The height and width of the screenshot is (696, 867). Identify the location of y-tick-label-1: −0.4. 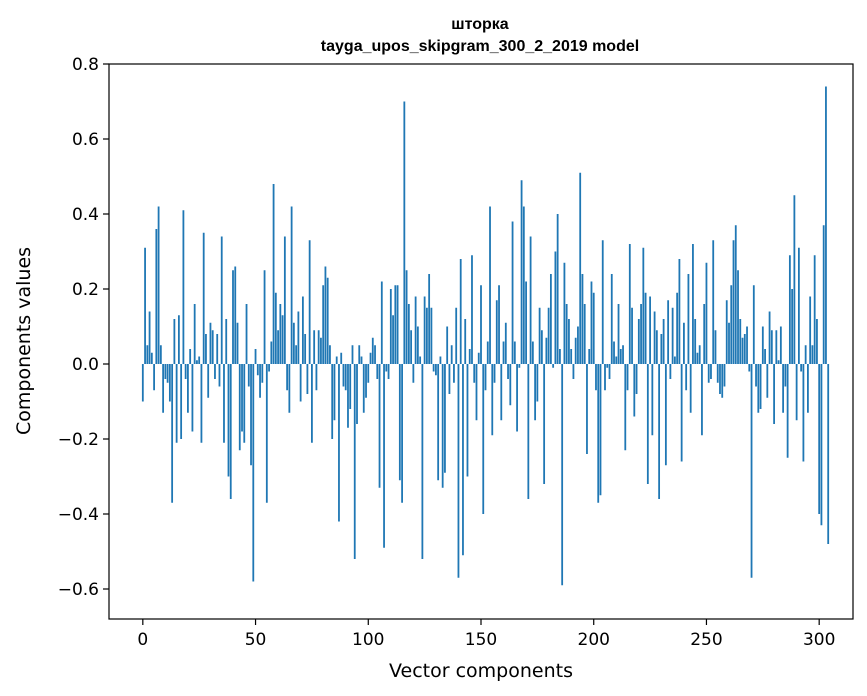
(78, 515).